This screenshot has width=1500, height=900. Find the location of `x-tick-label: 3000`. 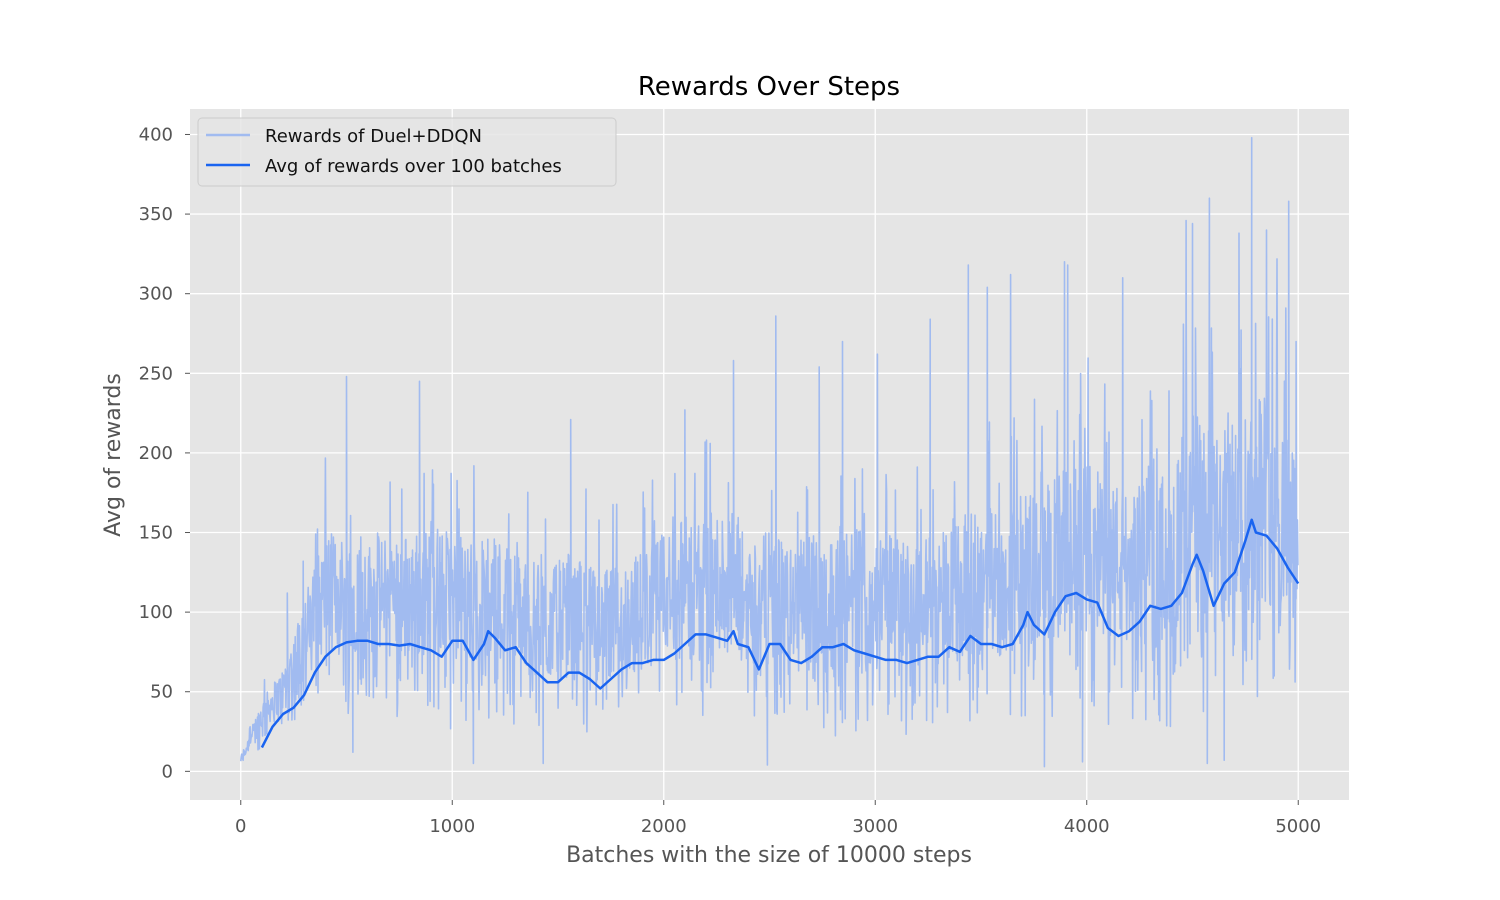

x-tick-label: 3000 is located at coordinates (875, 826).